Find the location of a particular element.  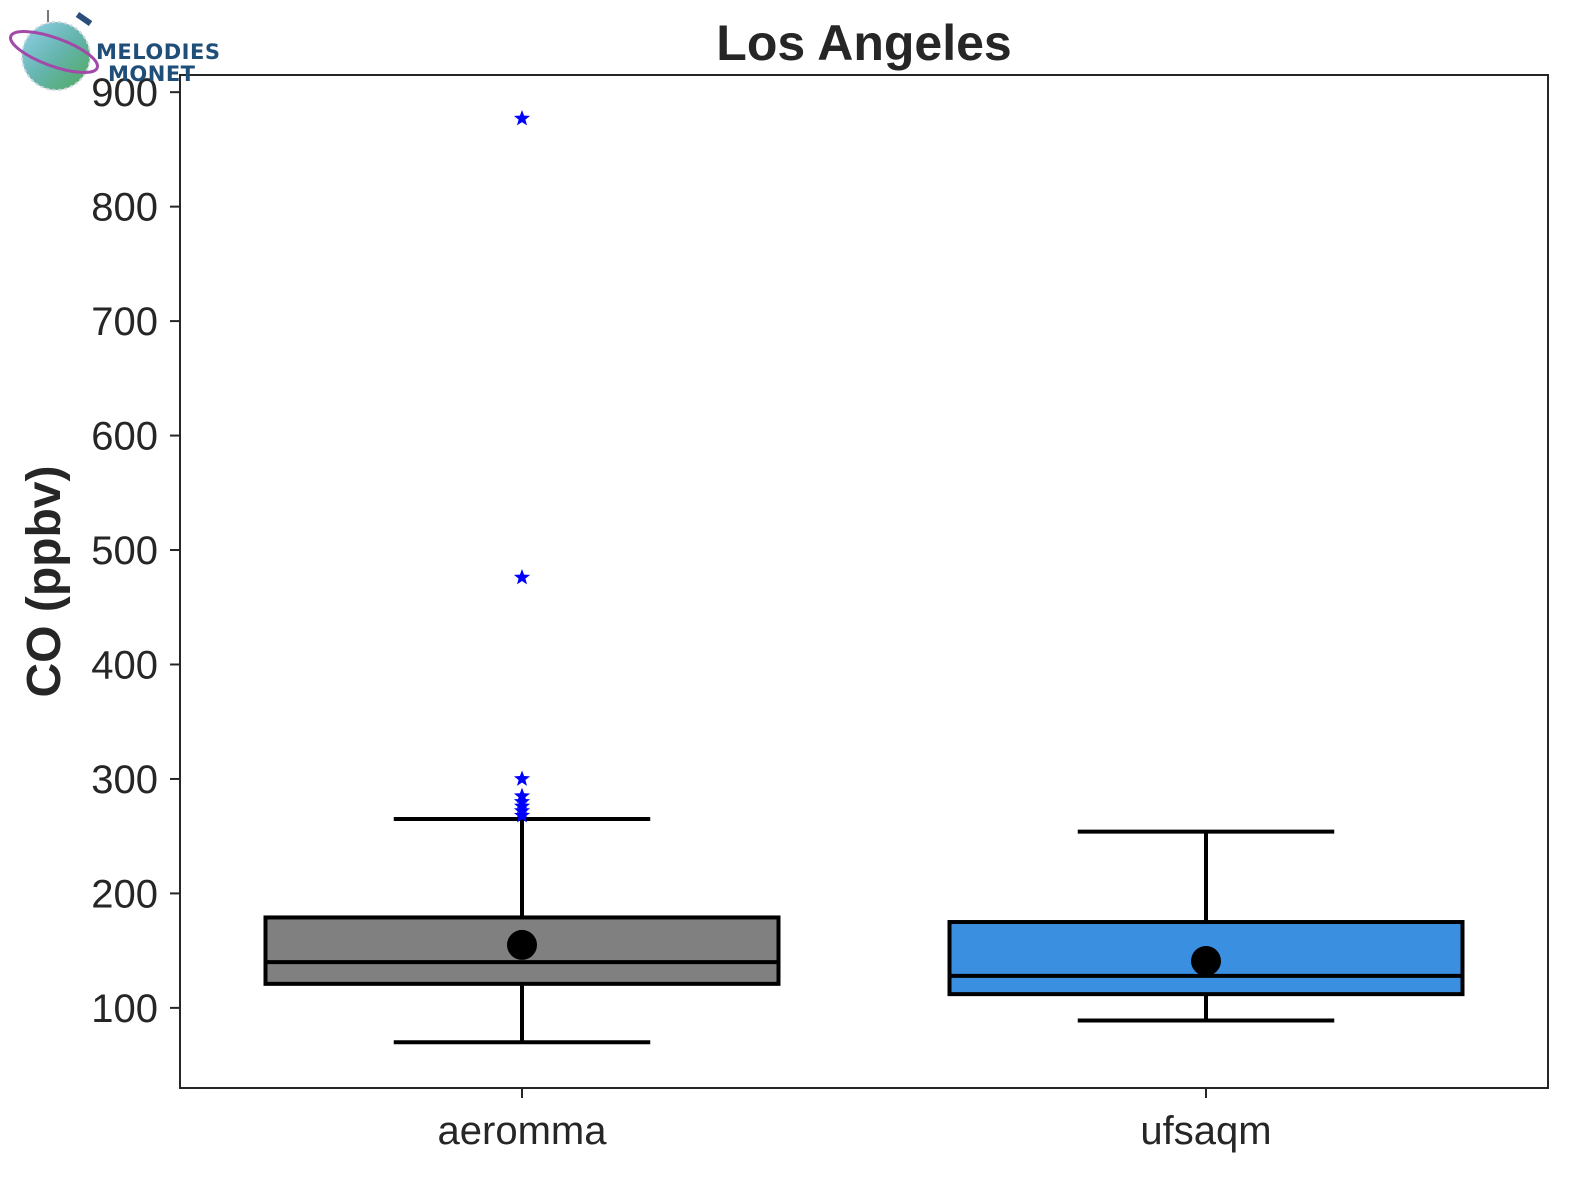

box-ufsaqm is located at coordinates (1206, 958).